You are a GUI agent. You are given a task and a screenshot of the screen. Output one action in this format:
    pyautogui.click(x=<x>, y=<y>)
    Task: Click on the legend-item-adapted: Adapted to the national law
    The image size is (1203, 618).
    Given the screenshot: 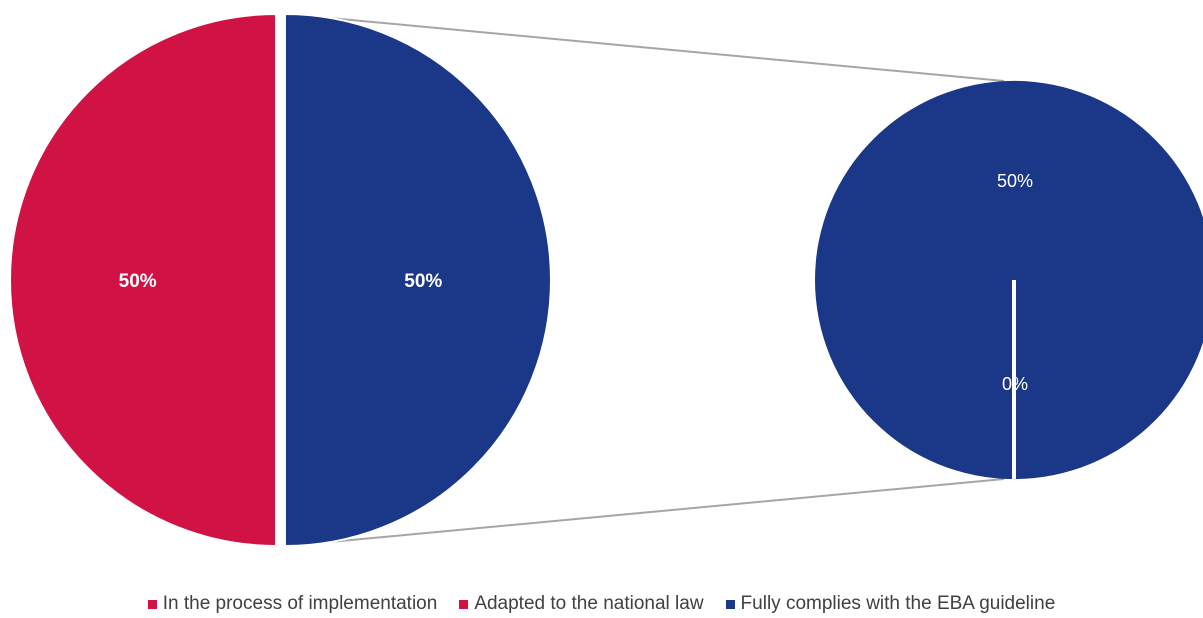 What is the action you would take?
    pyautogui.click(x=581, y=604)
    